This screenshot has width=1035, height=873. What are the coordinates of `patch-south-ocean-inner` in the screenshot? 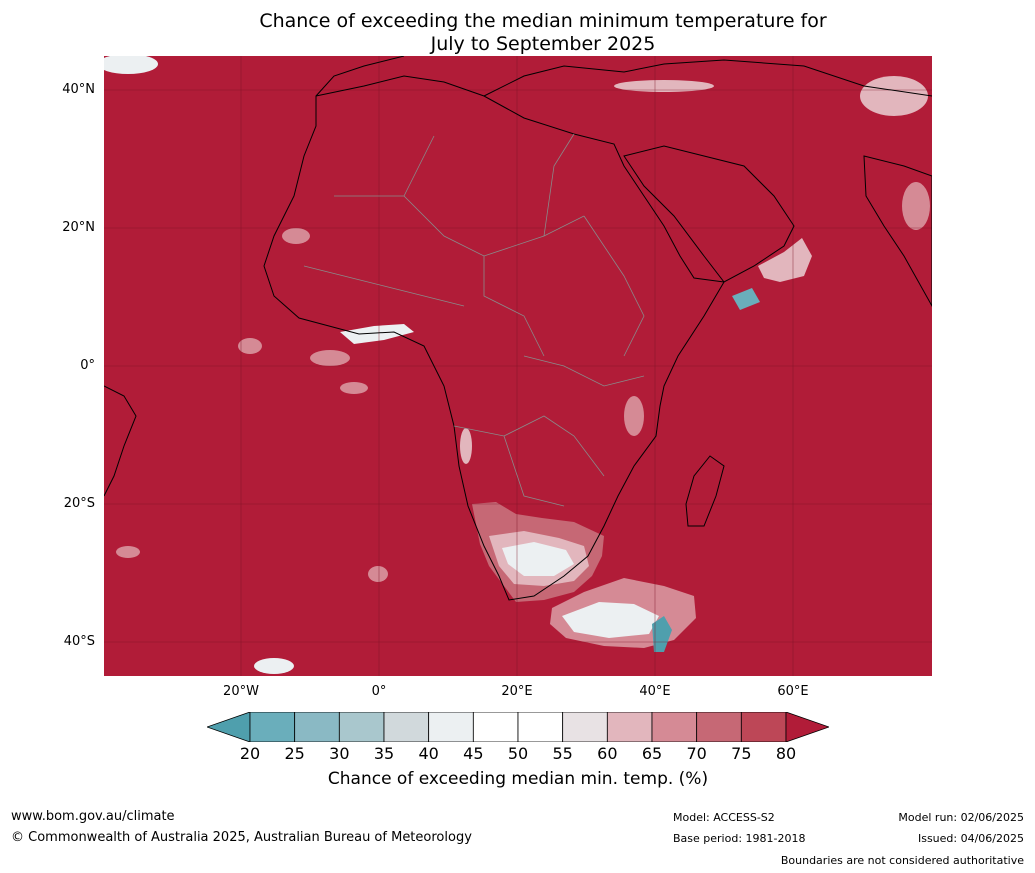 It's located at (610, 620).